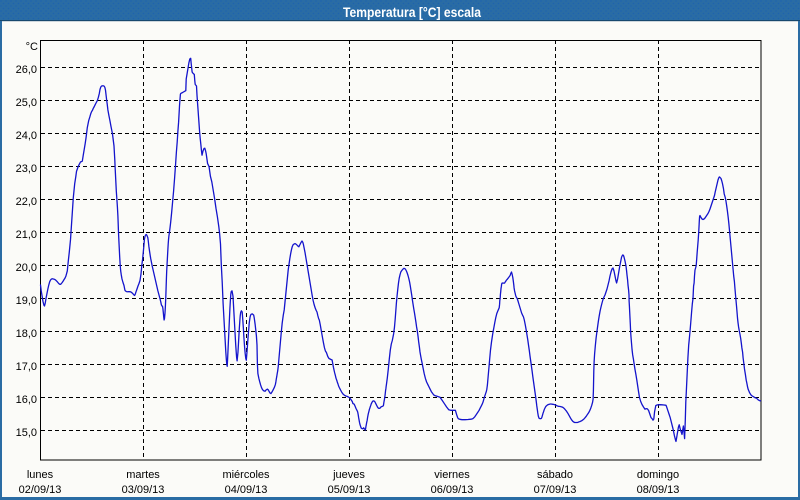 The width and height of the screenshot is (800, 500). Describe the element at coordinates (26, 433) in the screenshot. I see `svg-text: 15,0` at that location.